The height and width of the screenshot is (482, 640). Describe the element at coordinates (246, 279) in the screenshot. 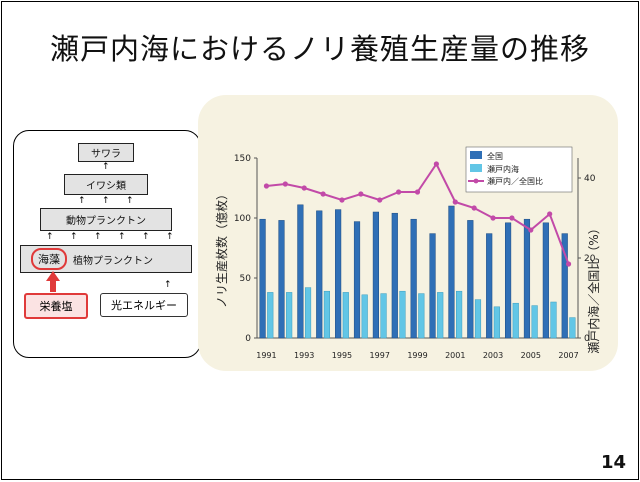

I see `y-tick-label-left: 50` at that location.